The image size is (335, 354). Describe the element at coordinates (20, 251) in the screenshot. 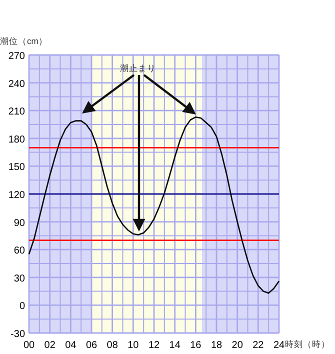

I see `y-tick-label: 60` at that location.